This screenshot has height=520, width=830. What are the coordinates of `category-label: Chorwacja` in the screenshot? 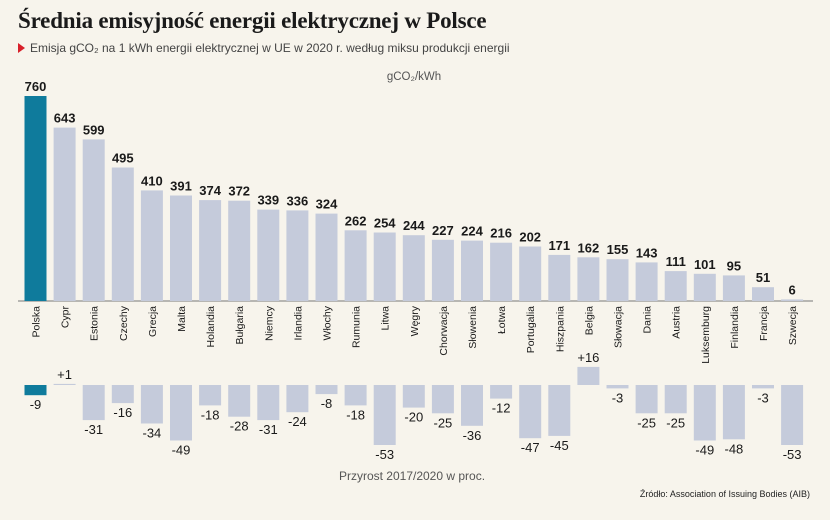 It's located at (444, 331).